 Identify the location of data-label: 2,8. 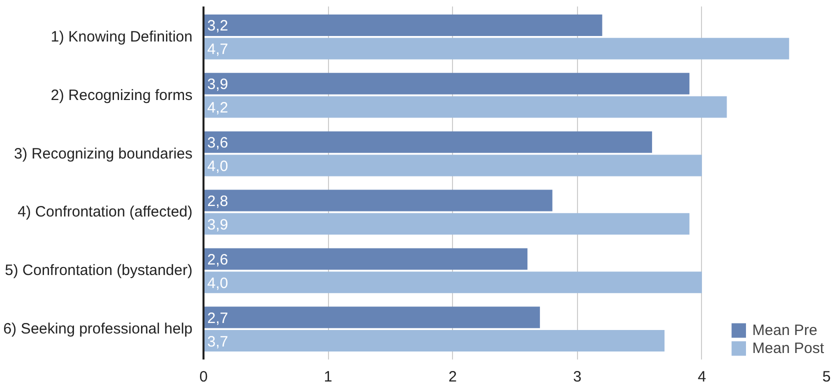
(217, 201).